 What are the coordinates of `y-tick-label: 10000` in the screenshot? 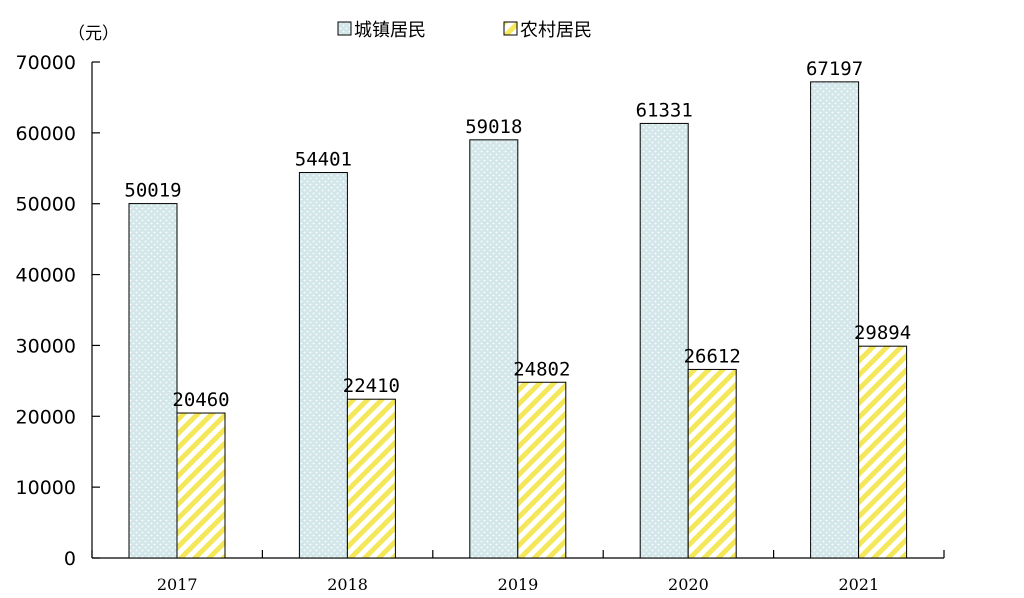 It's located at (46, 488).